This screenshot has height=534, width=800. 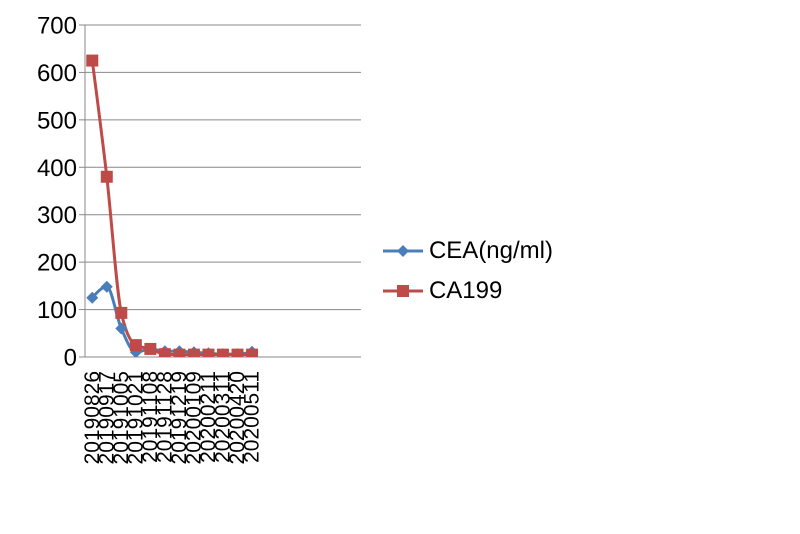 What do you see at coordinates (56, 310) in the screenshot?
I see `y-tick-label: 100` at bounding box center [56, 310].